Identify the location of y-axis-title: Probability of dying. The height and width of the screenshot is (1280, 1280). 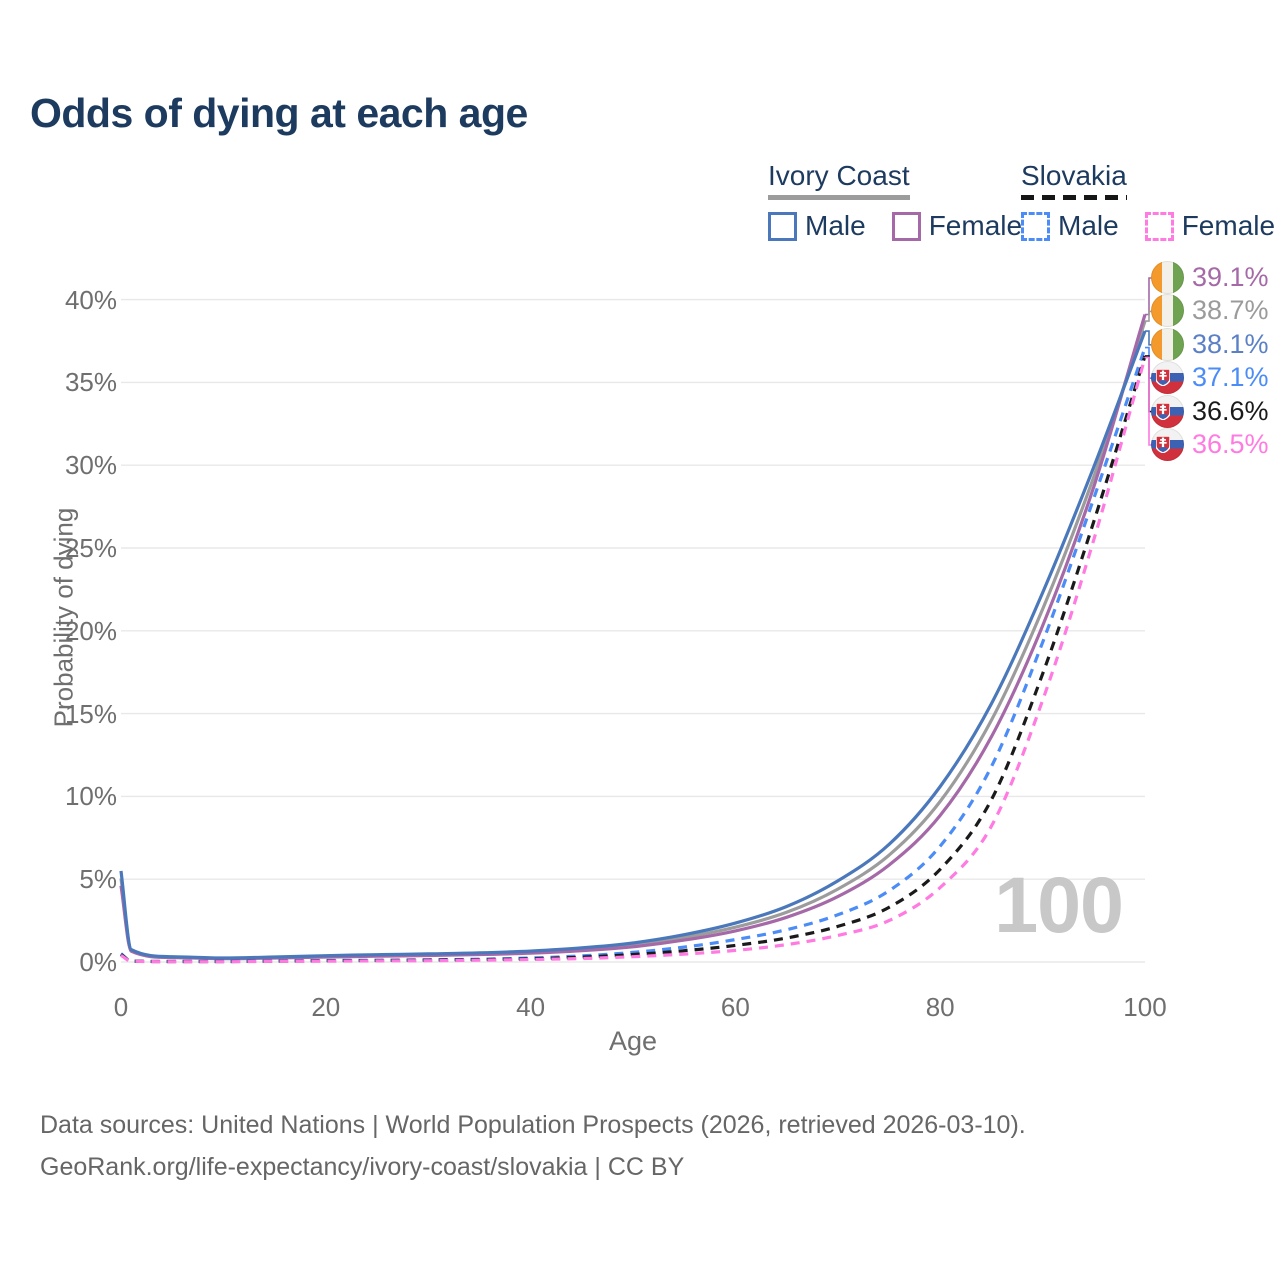
(63, 617).